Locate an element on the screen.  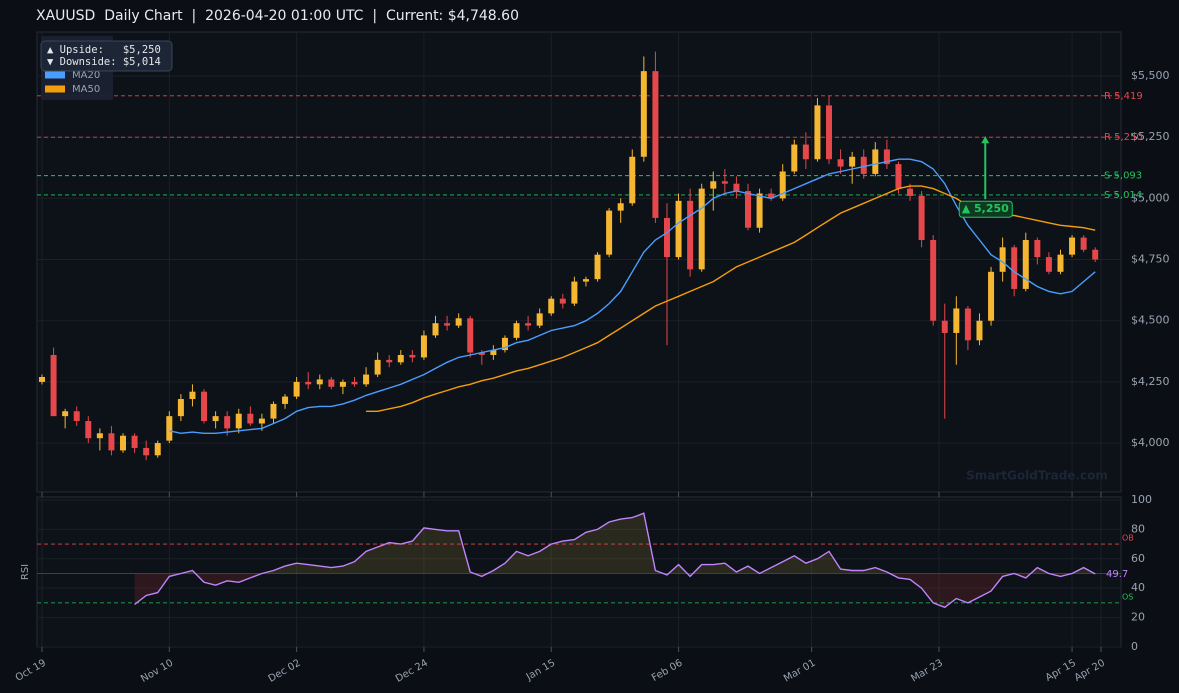
level-label: OS is located at coordinates (1127, 596).